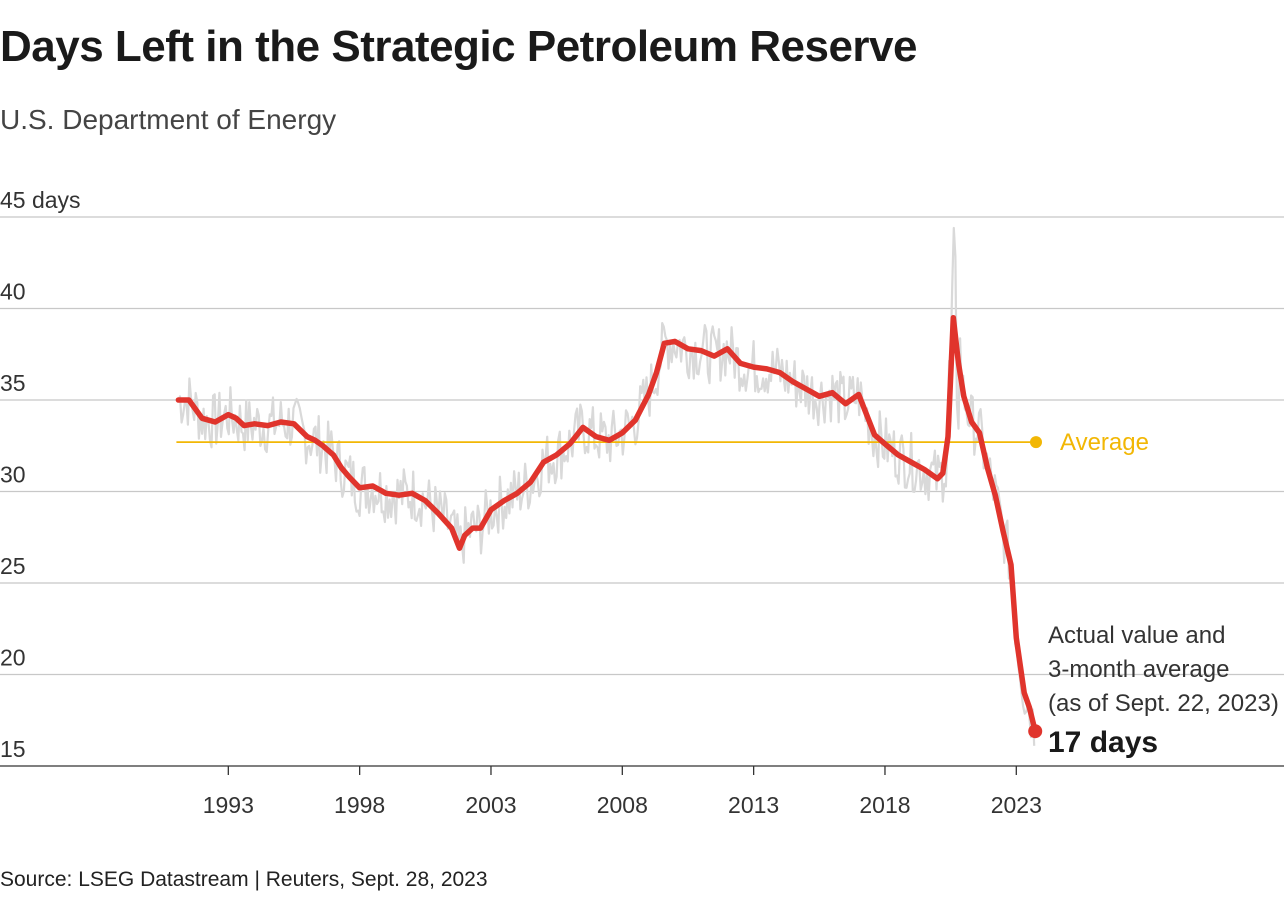 This screenshot has width=1288, height=900. Describe the element at coordinates (490, 805) in the screenshot. I see `x-tick-label: 2003` at that location.